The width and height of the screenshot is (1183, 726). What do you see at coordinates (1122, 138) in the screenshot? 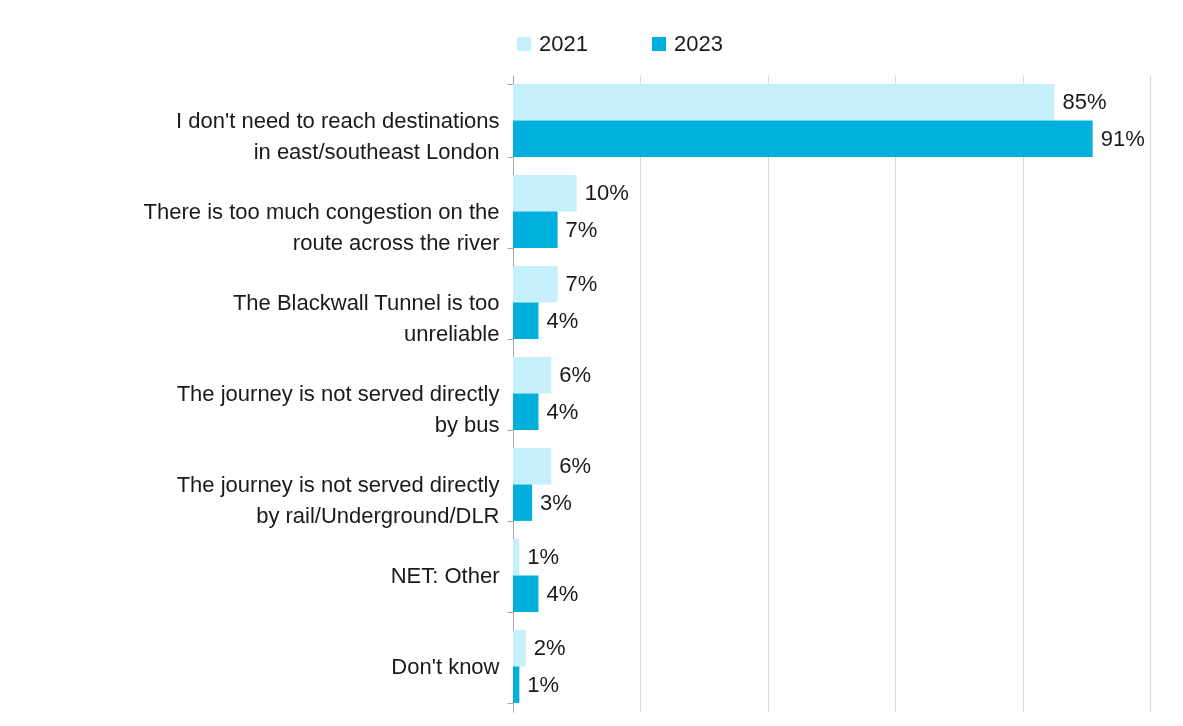
I see `data-label: 91%` at bounding box center [1122, 138].